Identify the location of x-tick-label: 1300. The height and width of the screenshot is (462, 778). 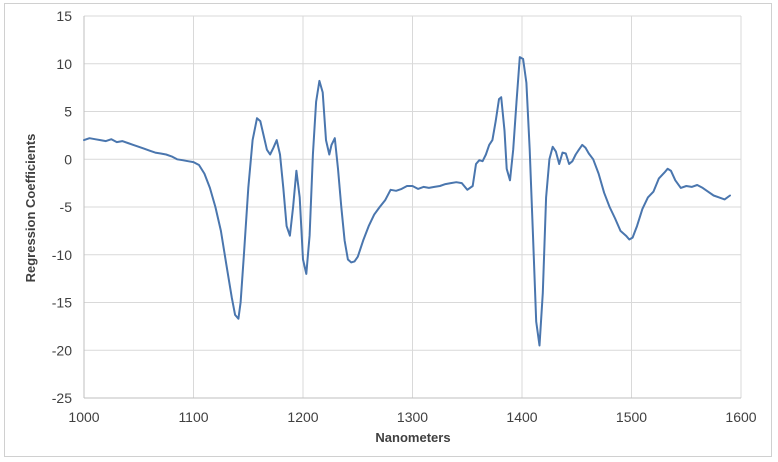
(412, 417).